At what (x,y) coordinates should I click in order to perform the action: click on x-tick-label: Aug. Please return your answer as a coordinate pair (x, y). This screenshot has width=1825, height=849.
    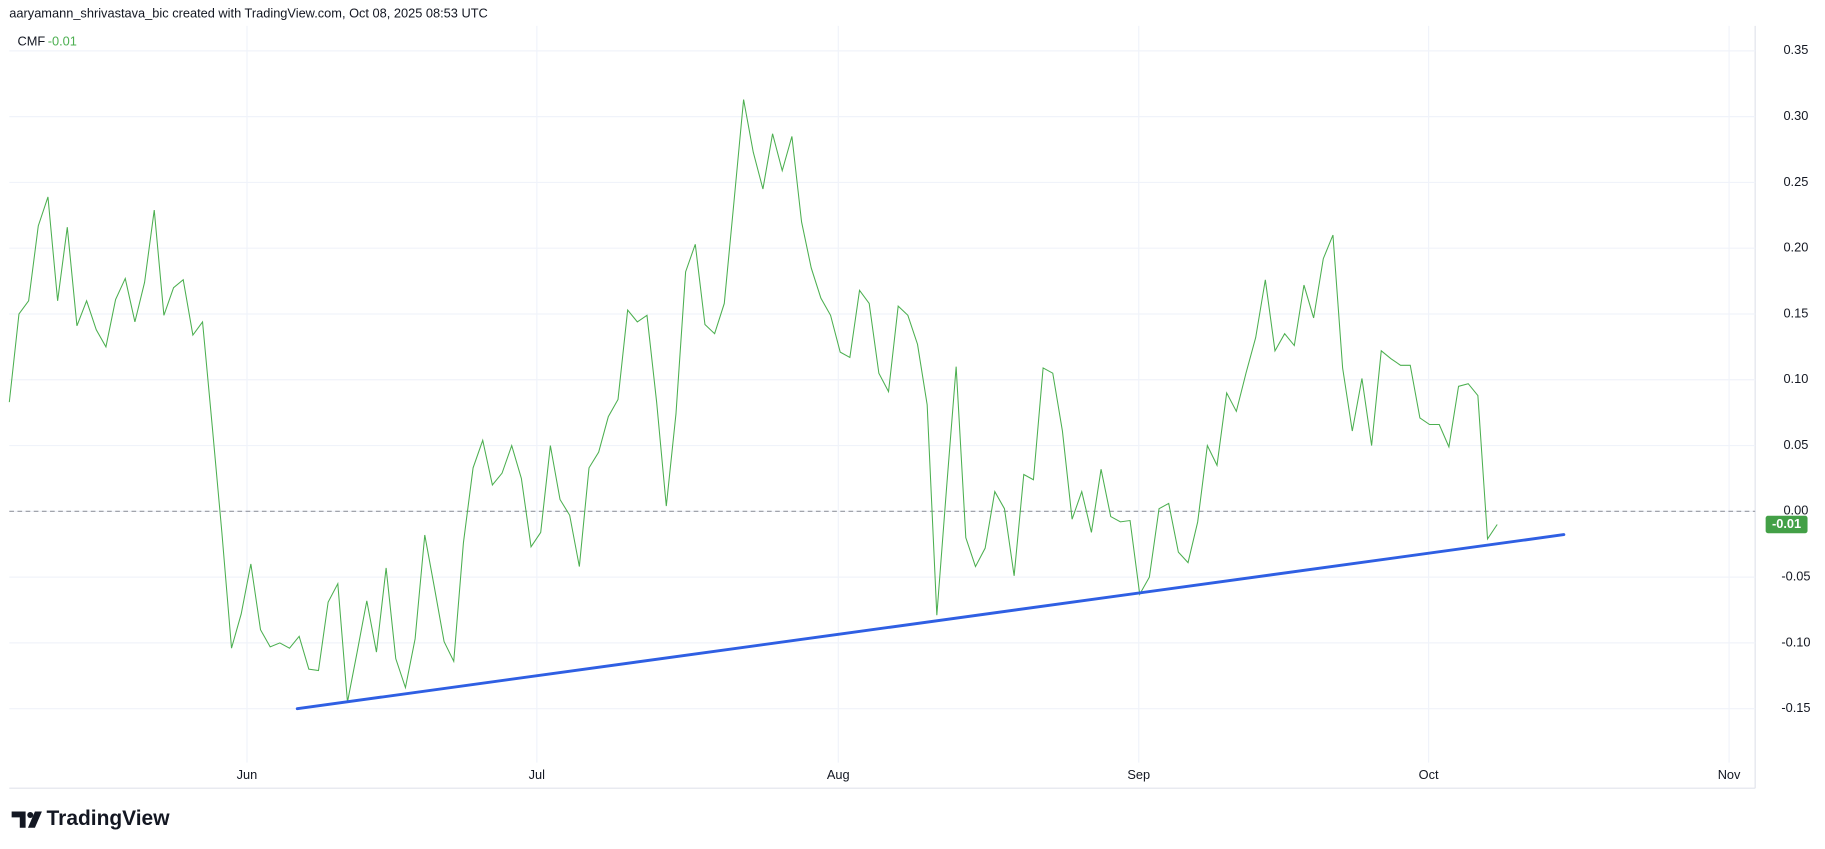
    Looking at the image, I should click on (838, 774).